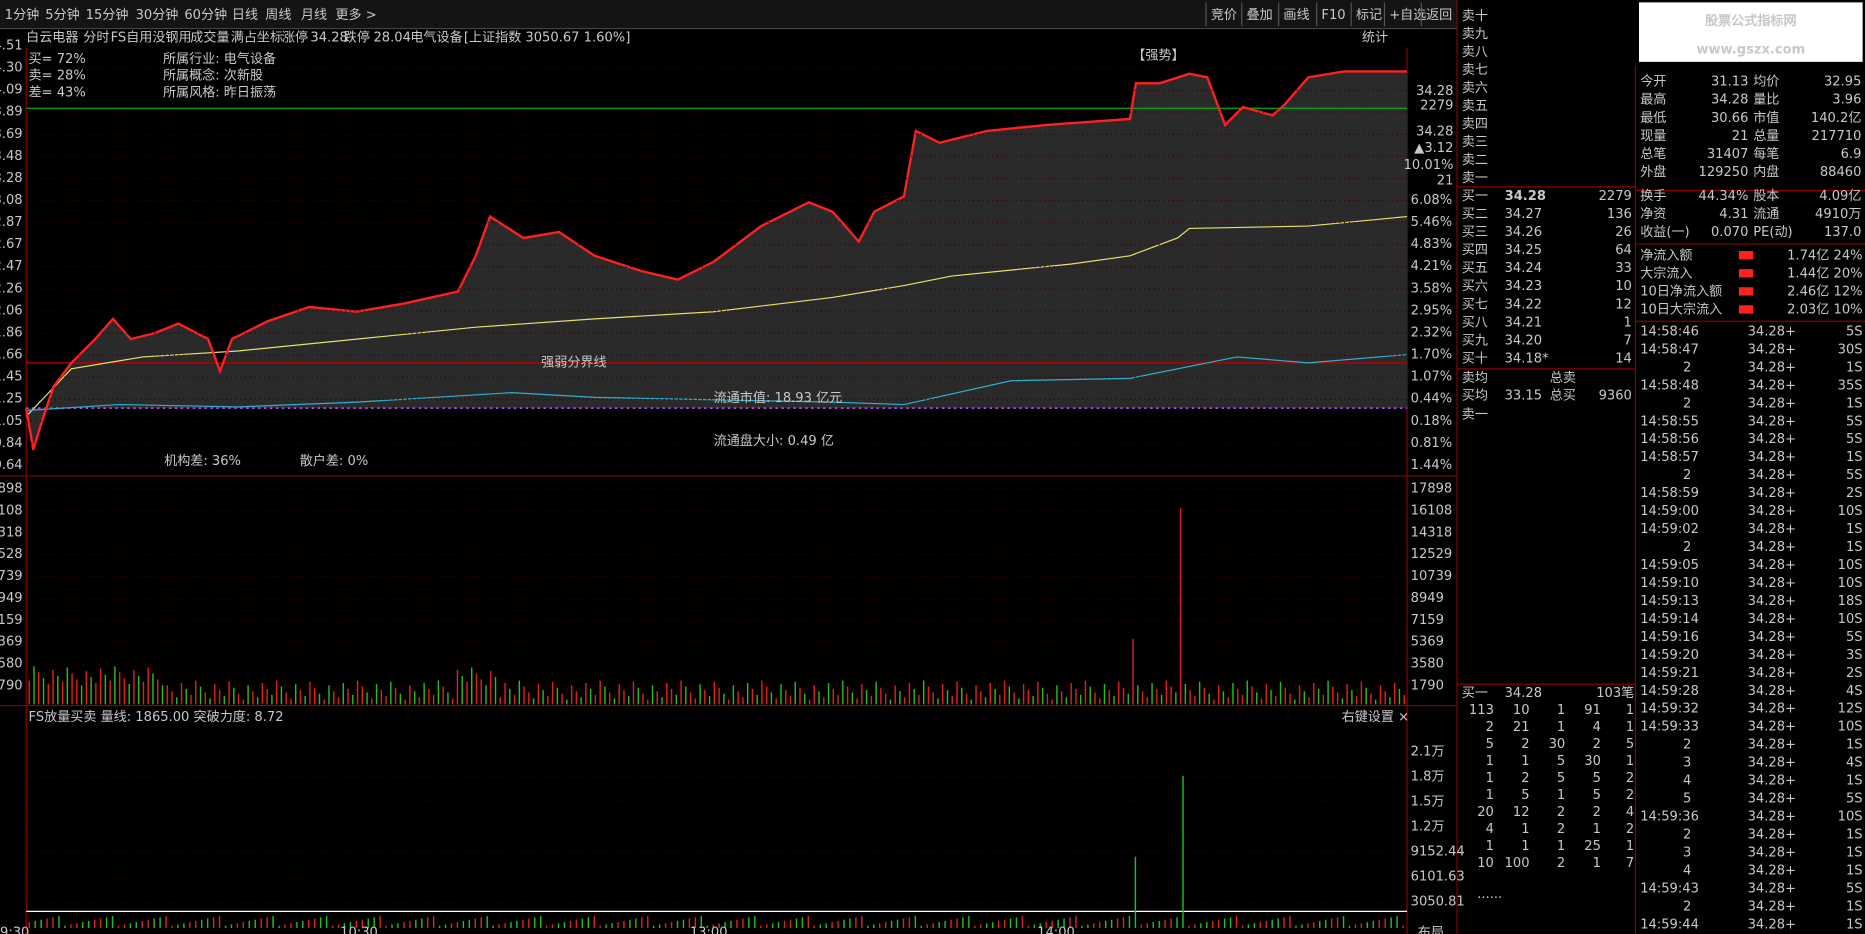  I want to click on tick-volume: 10S, so click(1850, 583).